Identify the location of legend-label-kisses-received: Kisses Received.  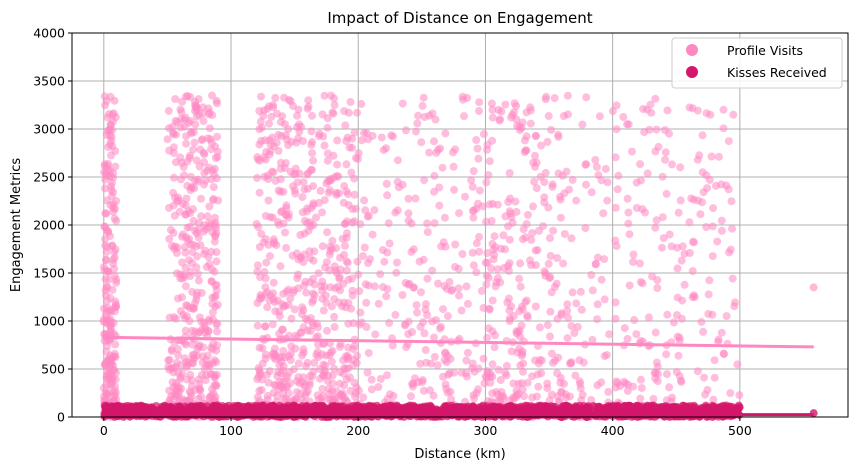
(777, 72).